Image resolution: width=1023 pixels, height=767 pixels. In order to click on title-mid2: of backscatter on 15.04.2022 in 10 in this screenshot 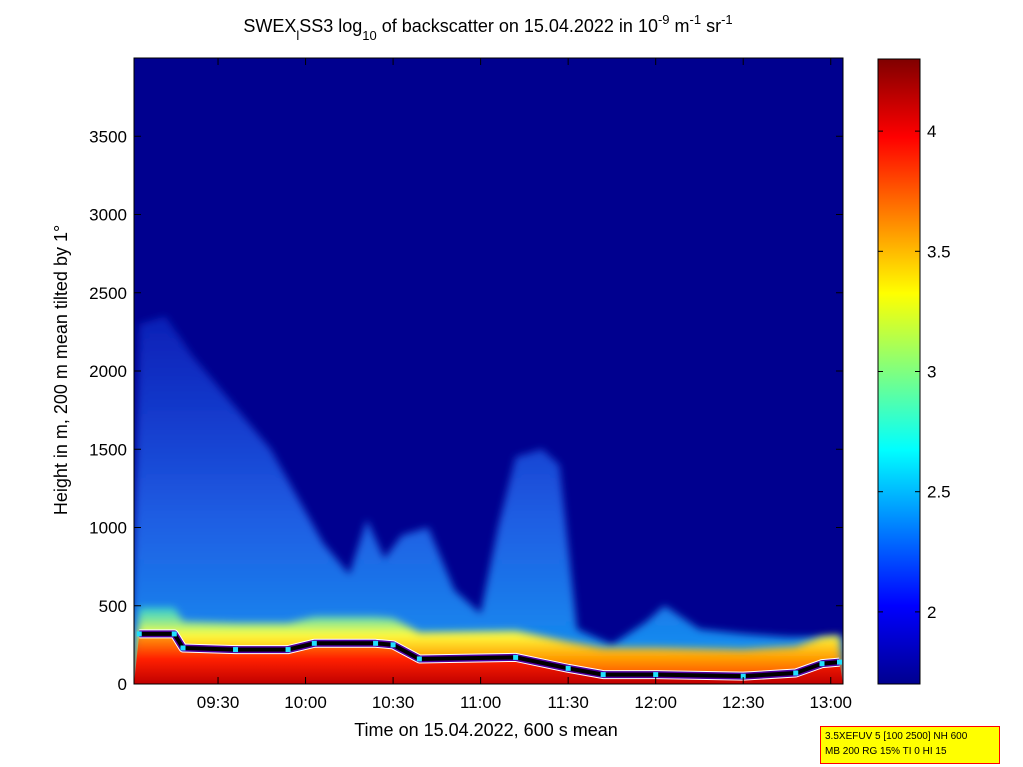, I will do `click(517, 26)`.